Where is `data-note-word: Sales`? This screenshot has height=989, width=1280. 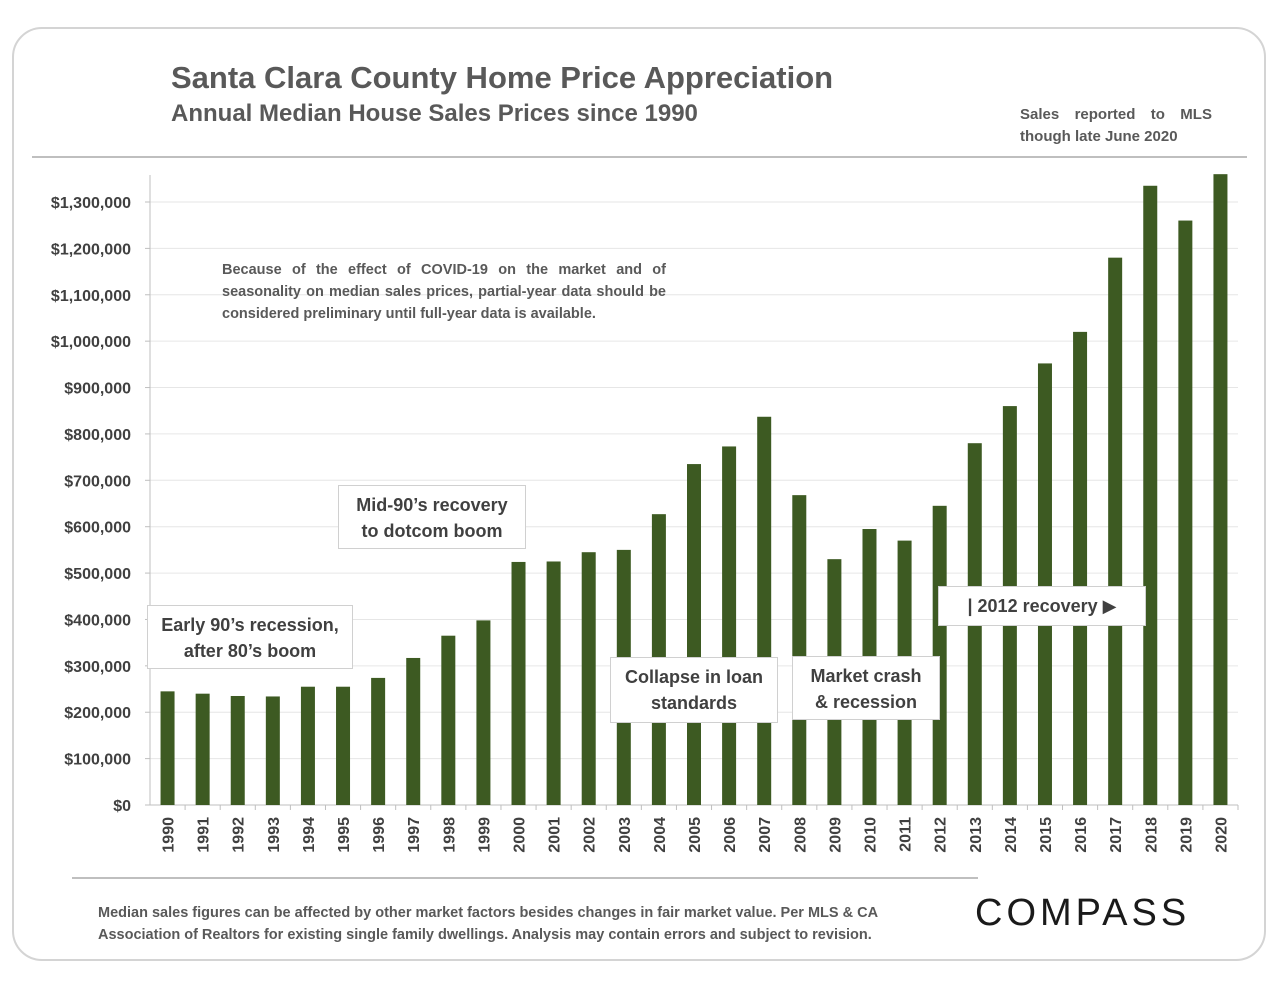
data-note-word: Sales is located at coordinates (1040, 114).